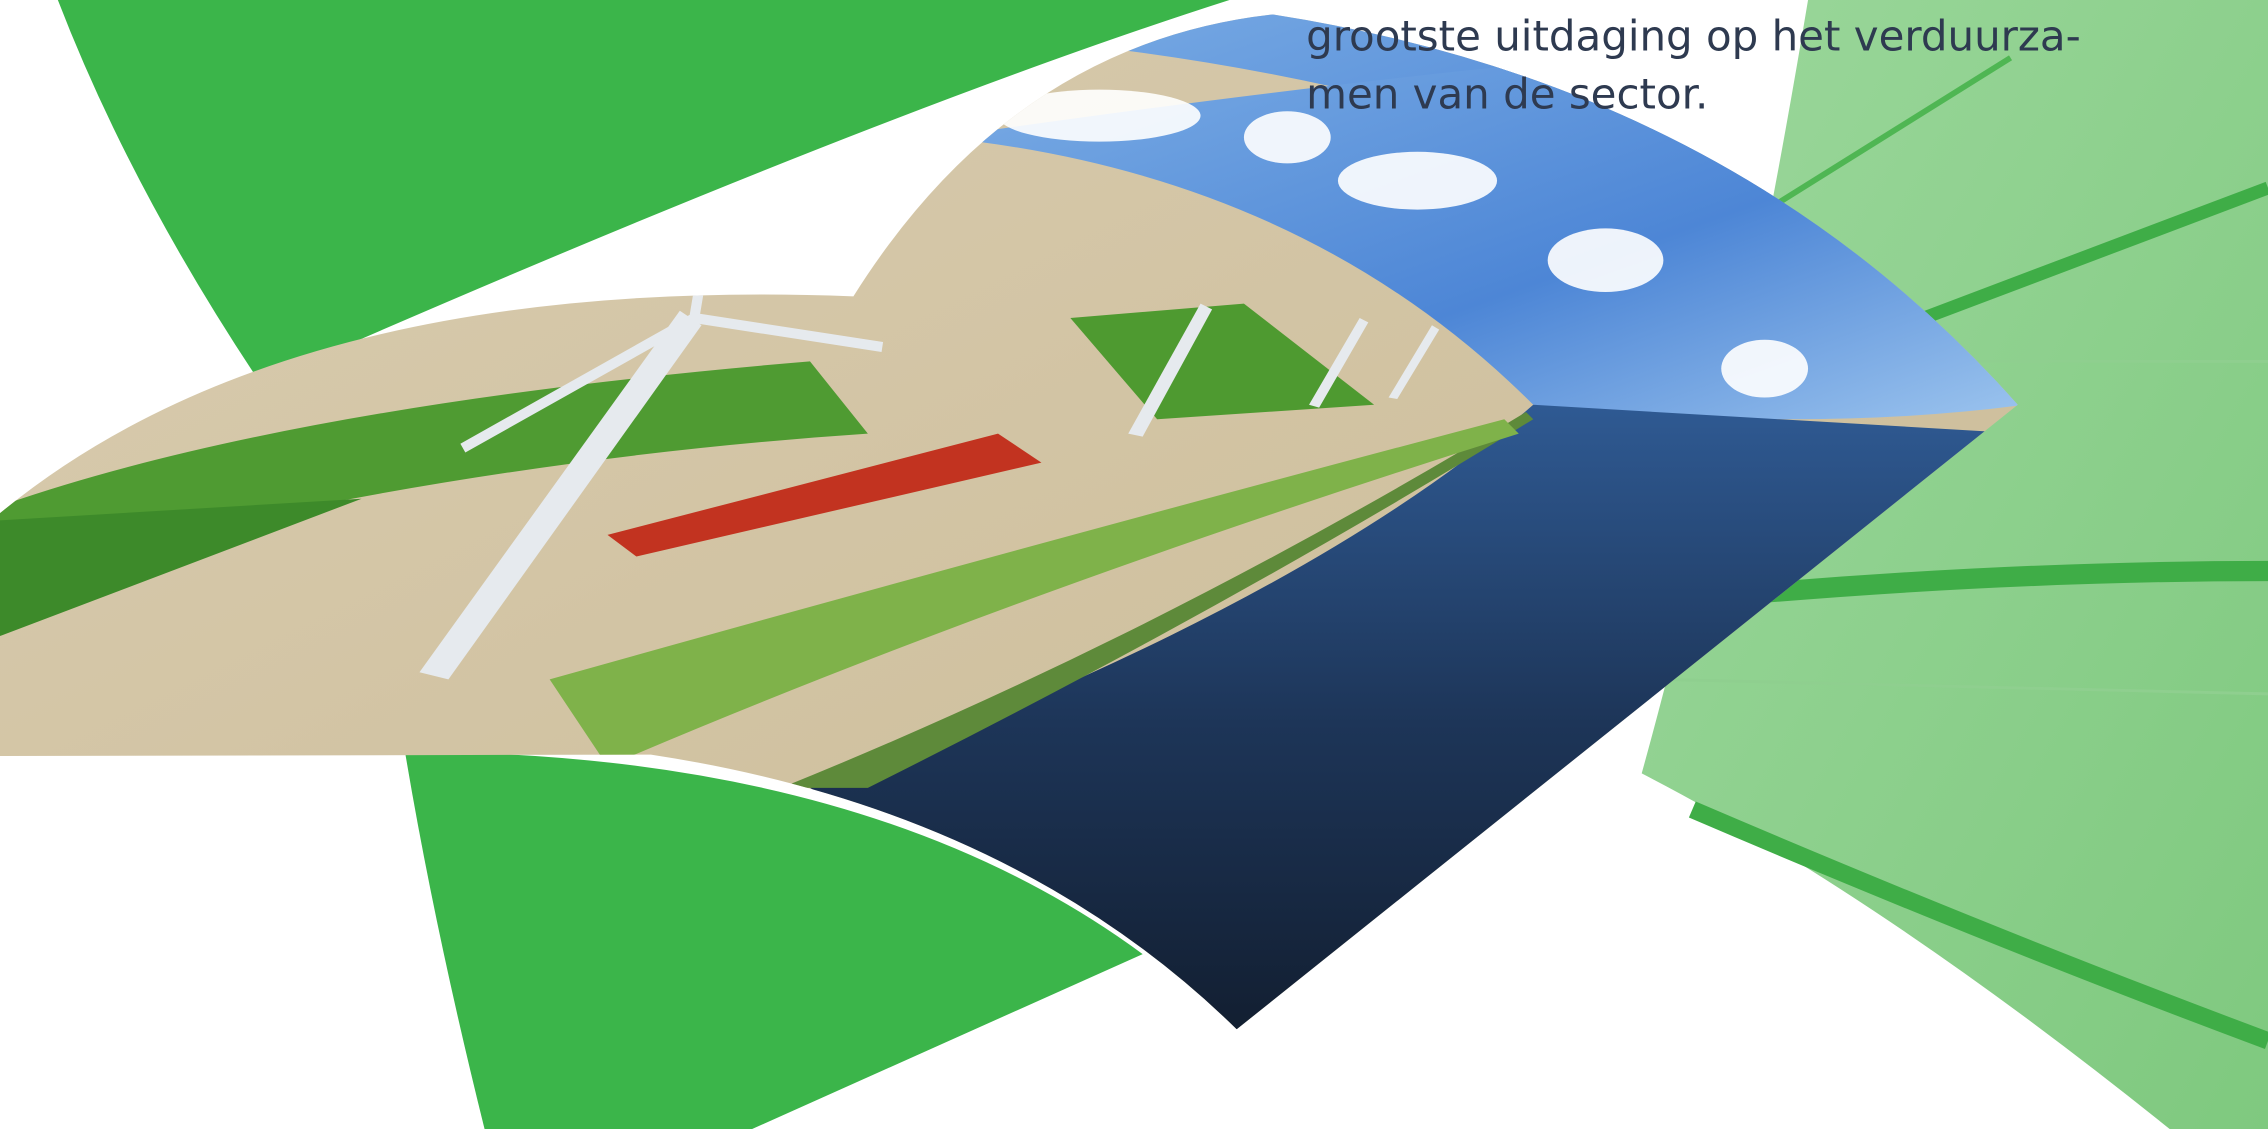 This screenshot has height=1129, width=2268. I want to click on green-shape, so click(774, 940).